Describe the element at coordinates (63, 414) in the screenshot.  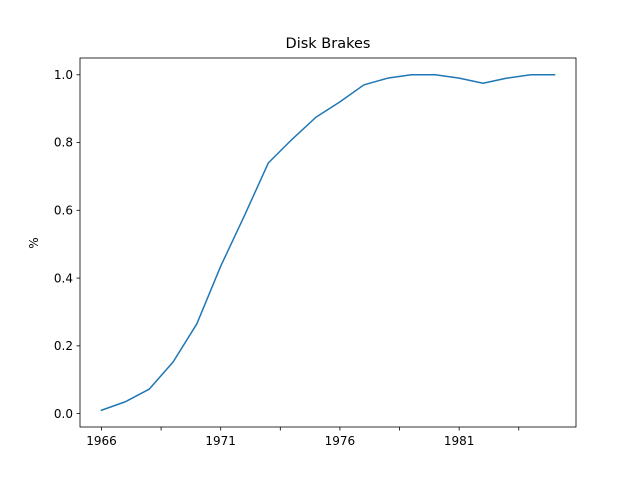
I see `y-tick-label: 0.0` at that location.